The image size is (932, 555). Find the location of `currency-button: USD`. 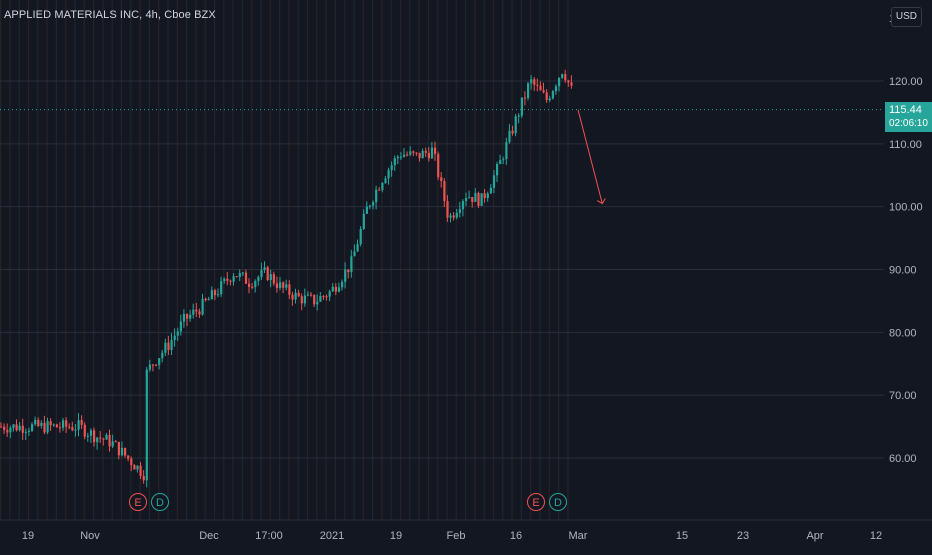

currency-button: USD is located at coordinates (906, 17).